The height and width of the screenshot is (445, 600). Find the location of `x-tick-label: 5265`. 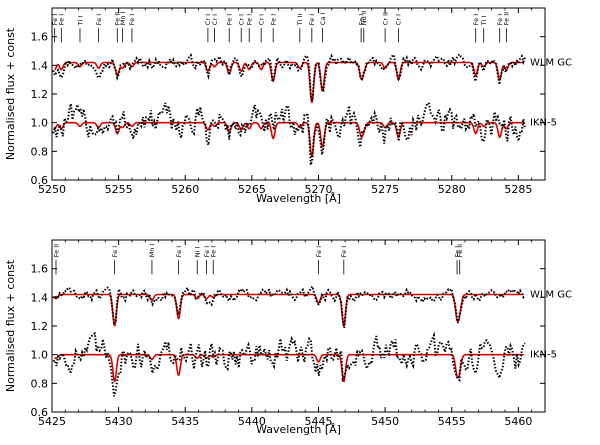

x-tick-label: 5265 is located at coordinates (252, 189).